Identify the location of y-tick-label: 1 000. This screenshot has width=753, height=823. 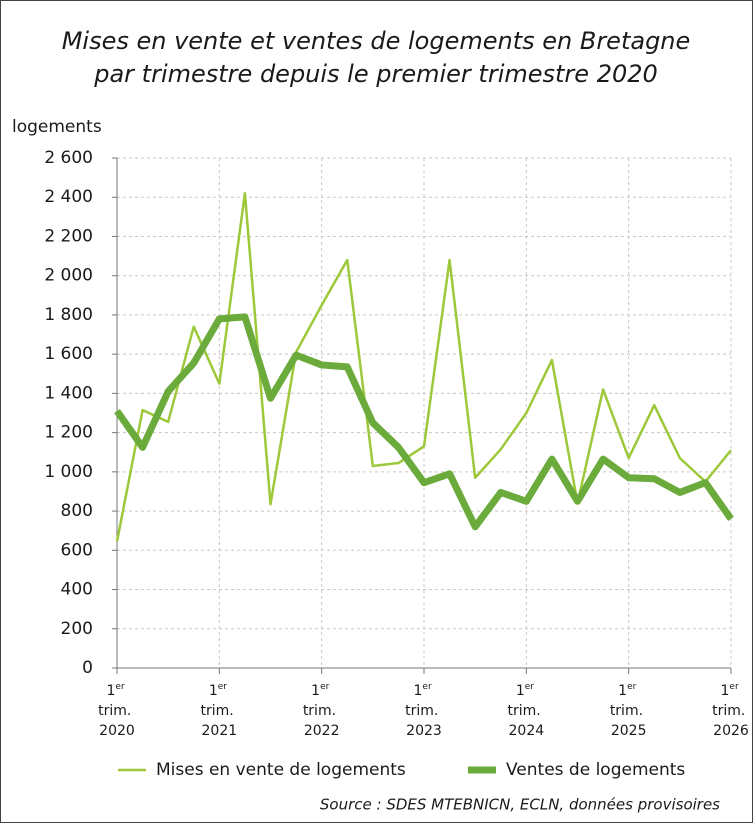
(68, 472).